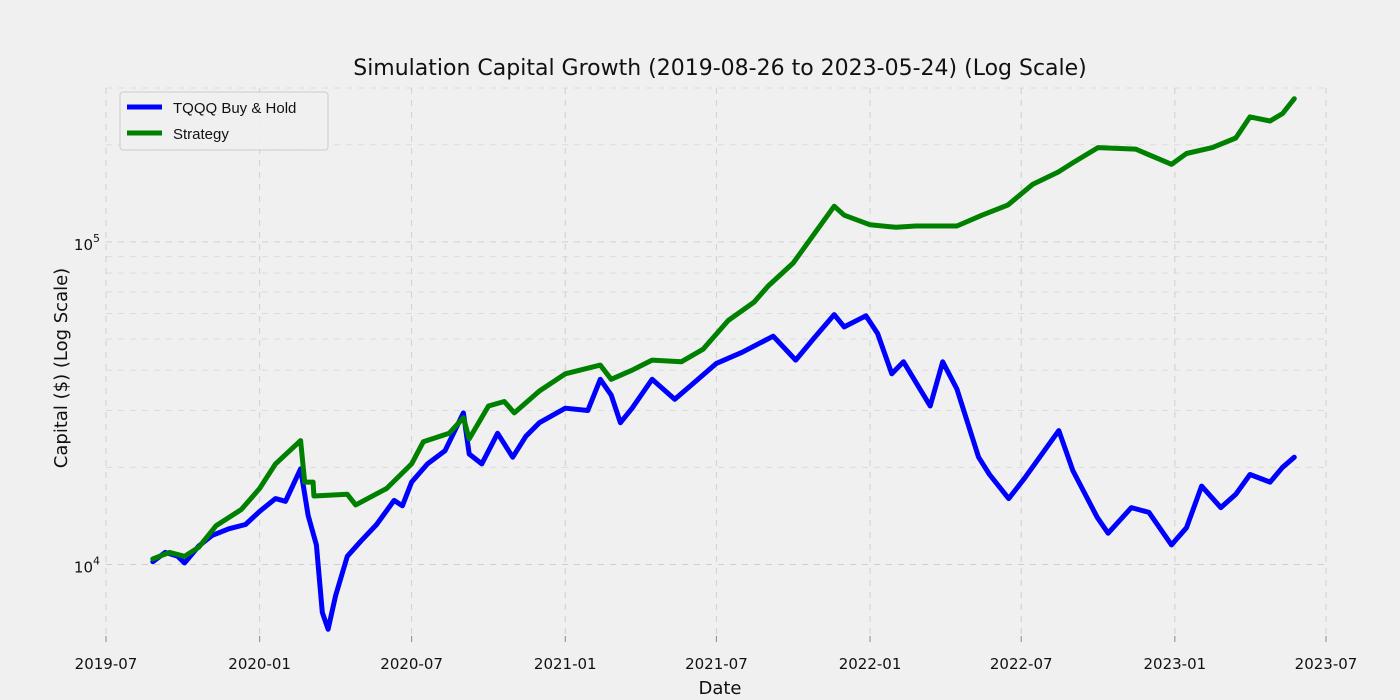  Describe the element at coordinates (1326, 664) in the screenshot. I see `x-tick-label: 2023-07` at that location.